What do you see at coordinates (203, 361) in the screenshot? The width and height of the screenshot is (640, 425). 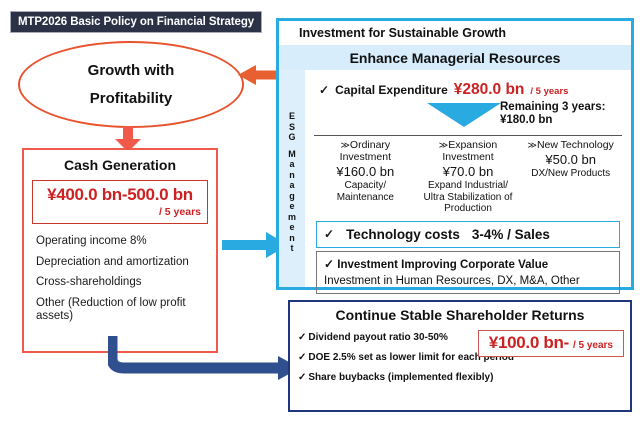 I see `navy-elbow-arrow-icon` at bounding box center [203, 361].